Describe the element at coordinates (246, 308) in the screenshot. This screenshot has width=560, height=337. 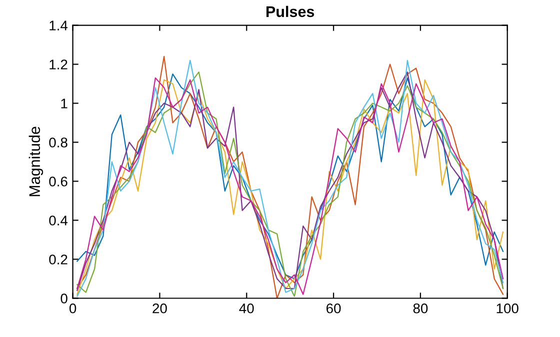
I see `x-tick-label: 40` at that location.